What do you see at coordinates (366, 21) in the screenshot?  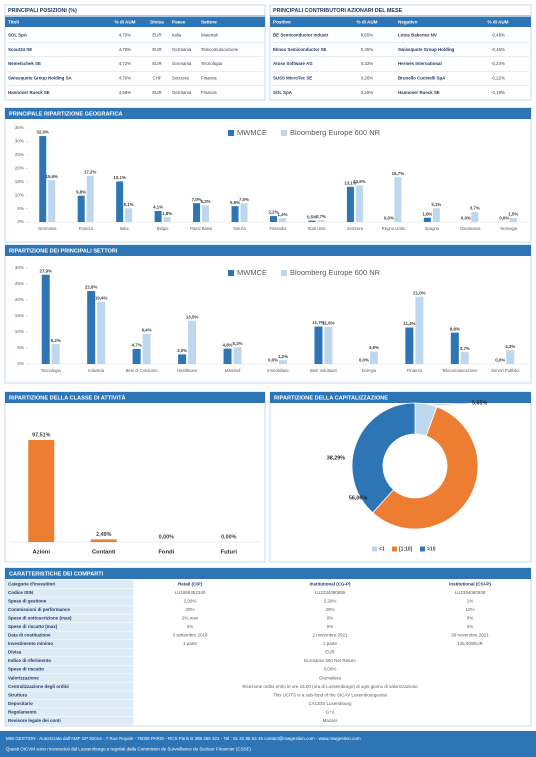 I see `contributors-column-header: % di AUM` at bounding box center [366, 21].